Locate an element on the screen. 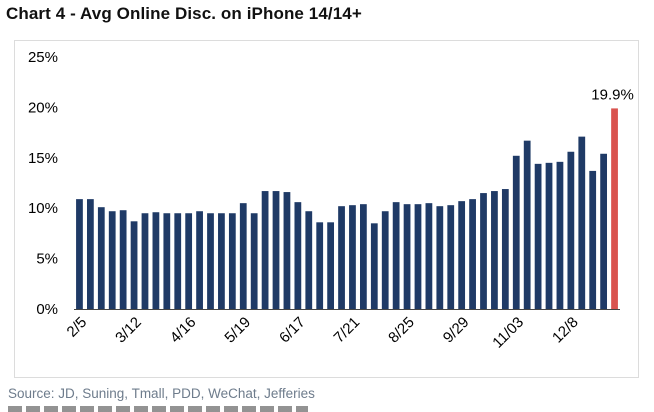  data-label: 19.9% is located at coordinates (612, 94).